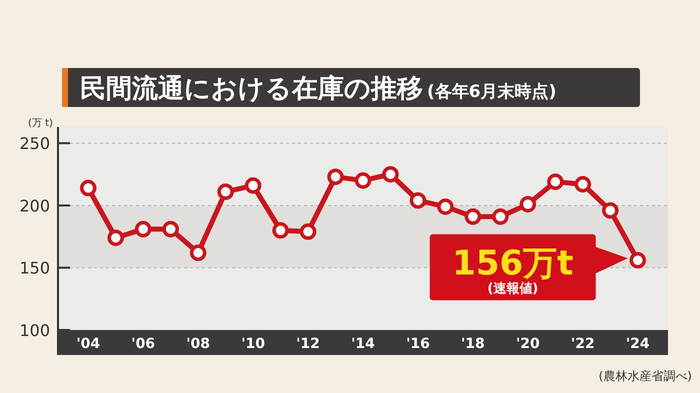  Describe the element at coordinates (638, 344) in the screenshot. I see `x-tick-label: '24` at that location.